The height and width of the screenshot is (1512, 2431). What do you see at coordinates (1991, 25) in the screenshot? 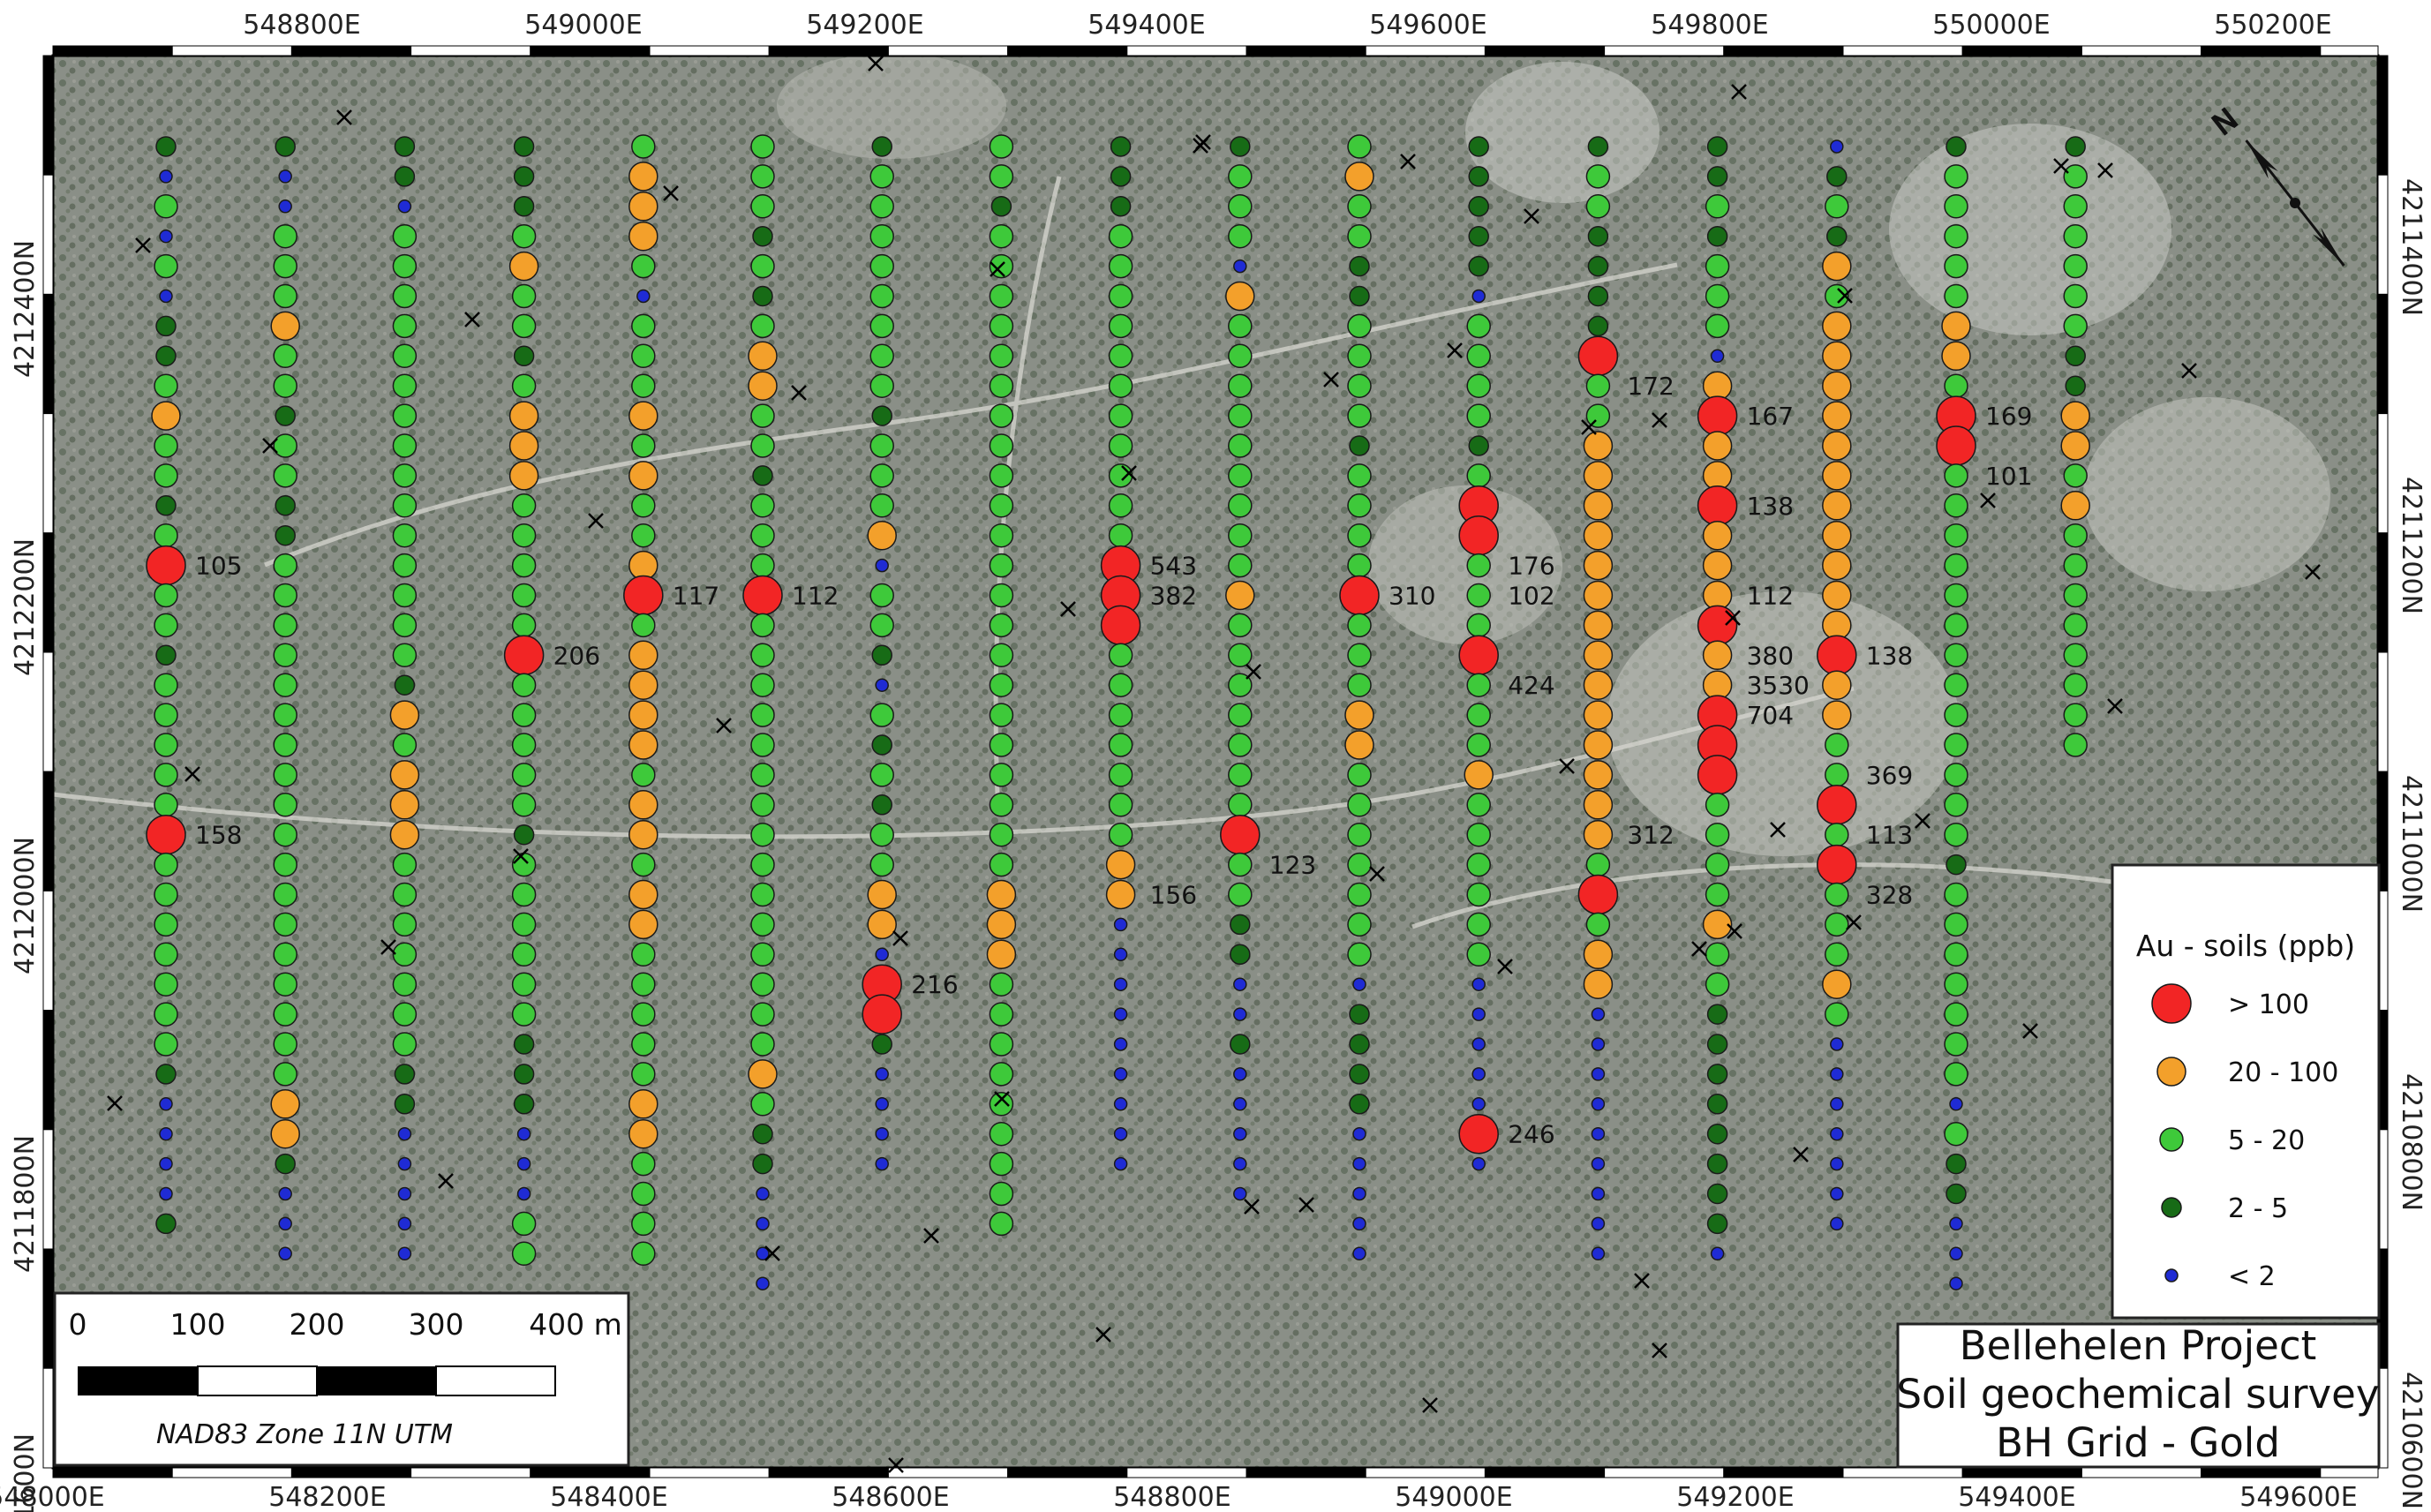
I see `easting-label-top: 550000E` at bounding box center [1991, 25].